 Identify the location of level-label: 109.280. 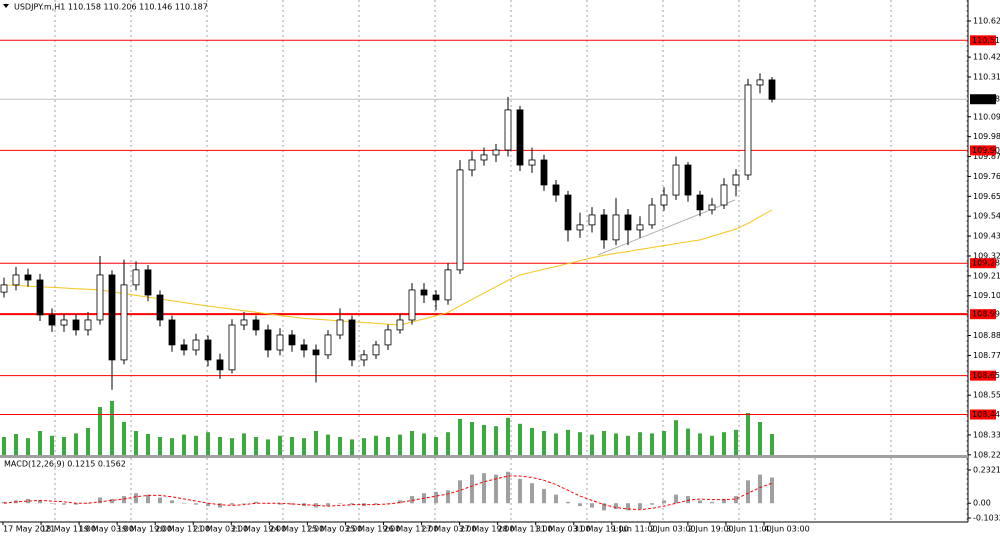
(986, 263).